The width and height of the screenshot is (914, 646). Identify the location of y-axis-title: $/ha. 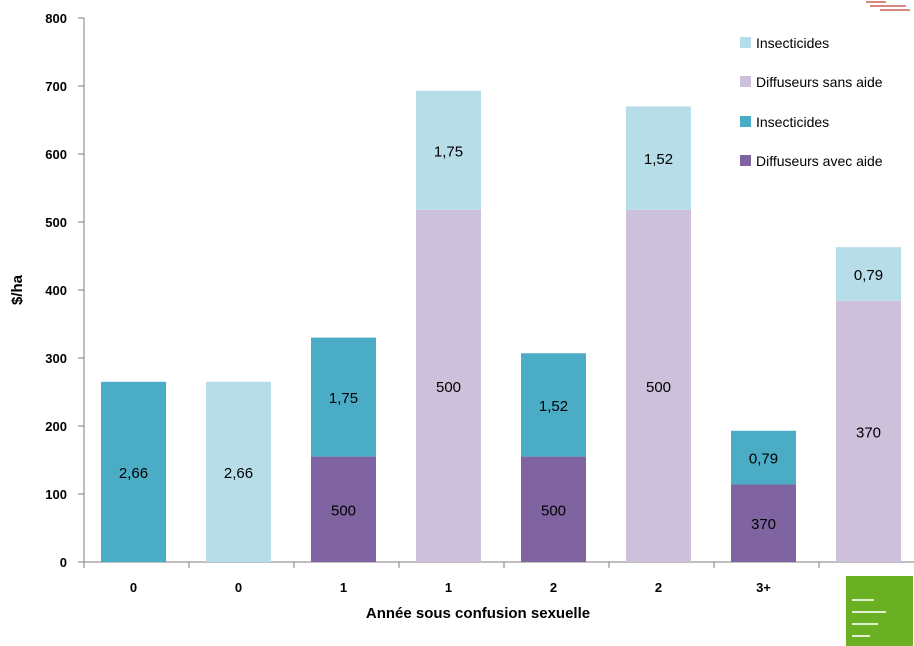
(17, 289).